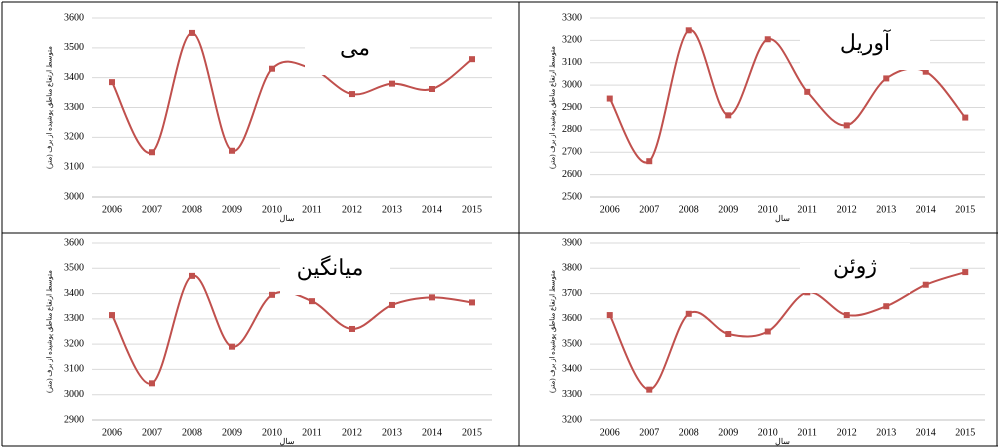  What do you see at coordinates (330, 268) in the screenshot?
I see `chart-title: میانگین` at bounding box center [330, 268].